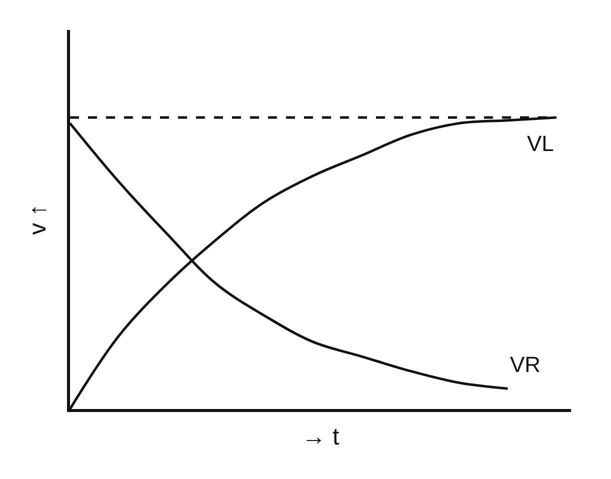  Describe the element at coordinates (321, 436) in the screenshot. I see `x-axis-title: → t` at that location.